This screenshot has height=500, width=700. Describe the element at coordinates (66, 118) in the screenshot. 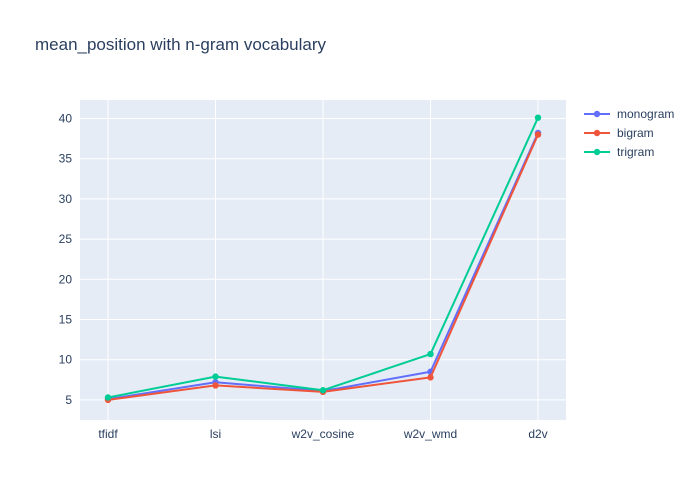

I see `y-tick-label: 40` at that location.